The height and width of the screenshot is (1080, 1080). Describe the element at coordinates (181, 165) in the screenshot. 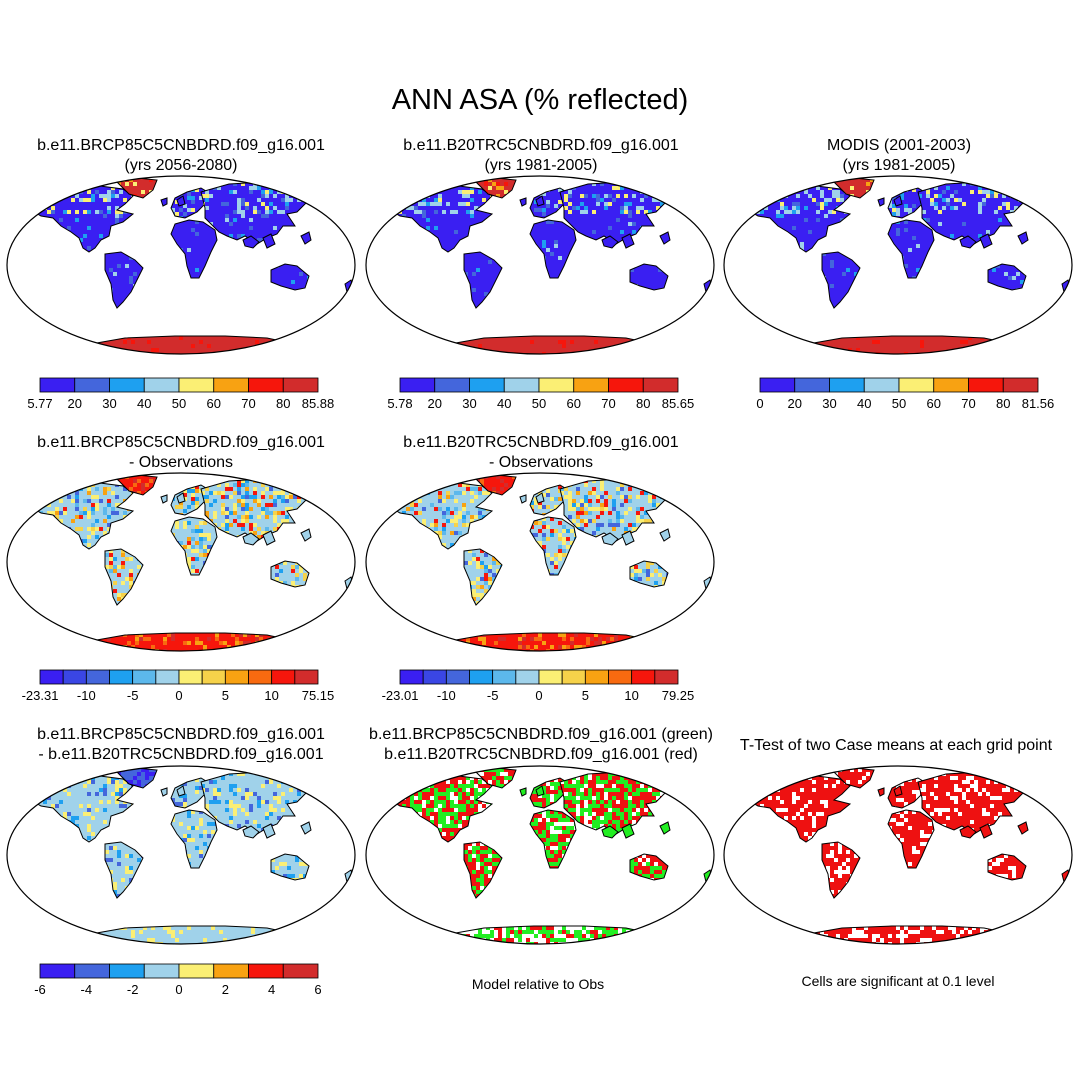

I see `panel-1-title-line2: (yrs 2056-2080)` at that location.